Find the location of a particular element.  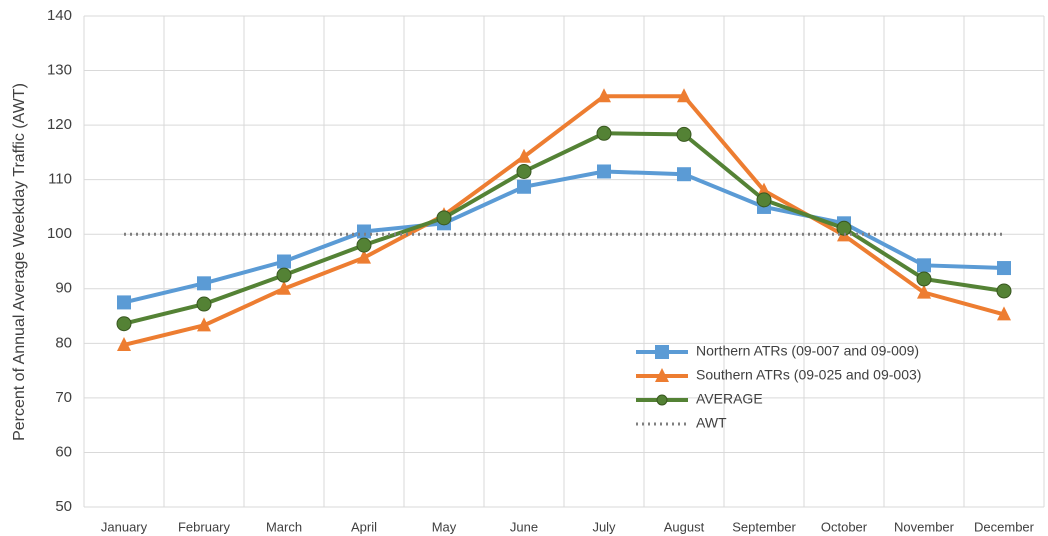

legend-label: AWT is located at coordinates (711, 423).